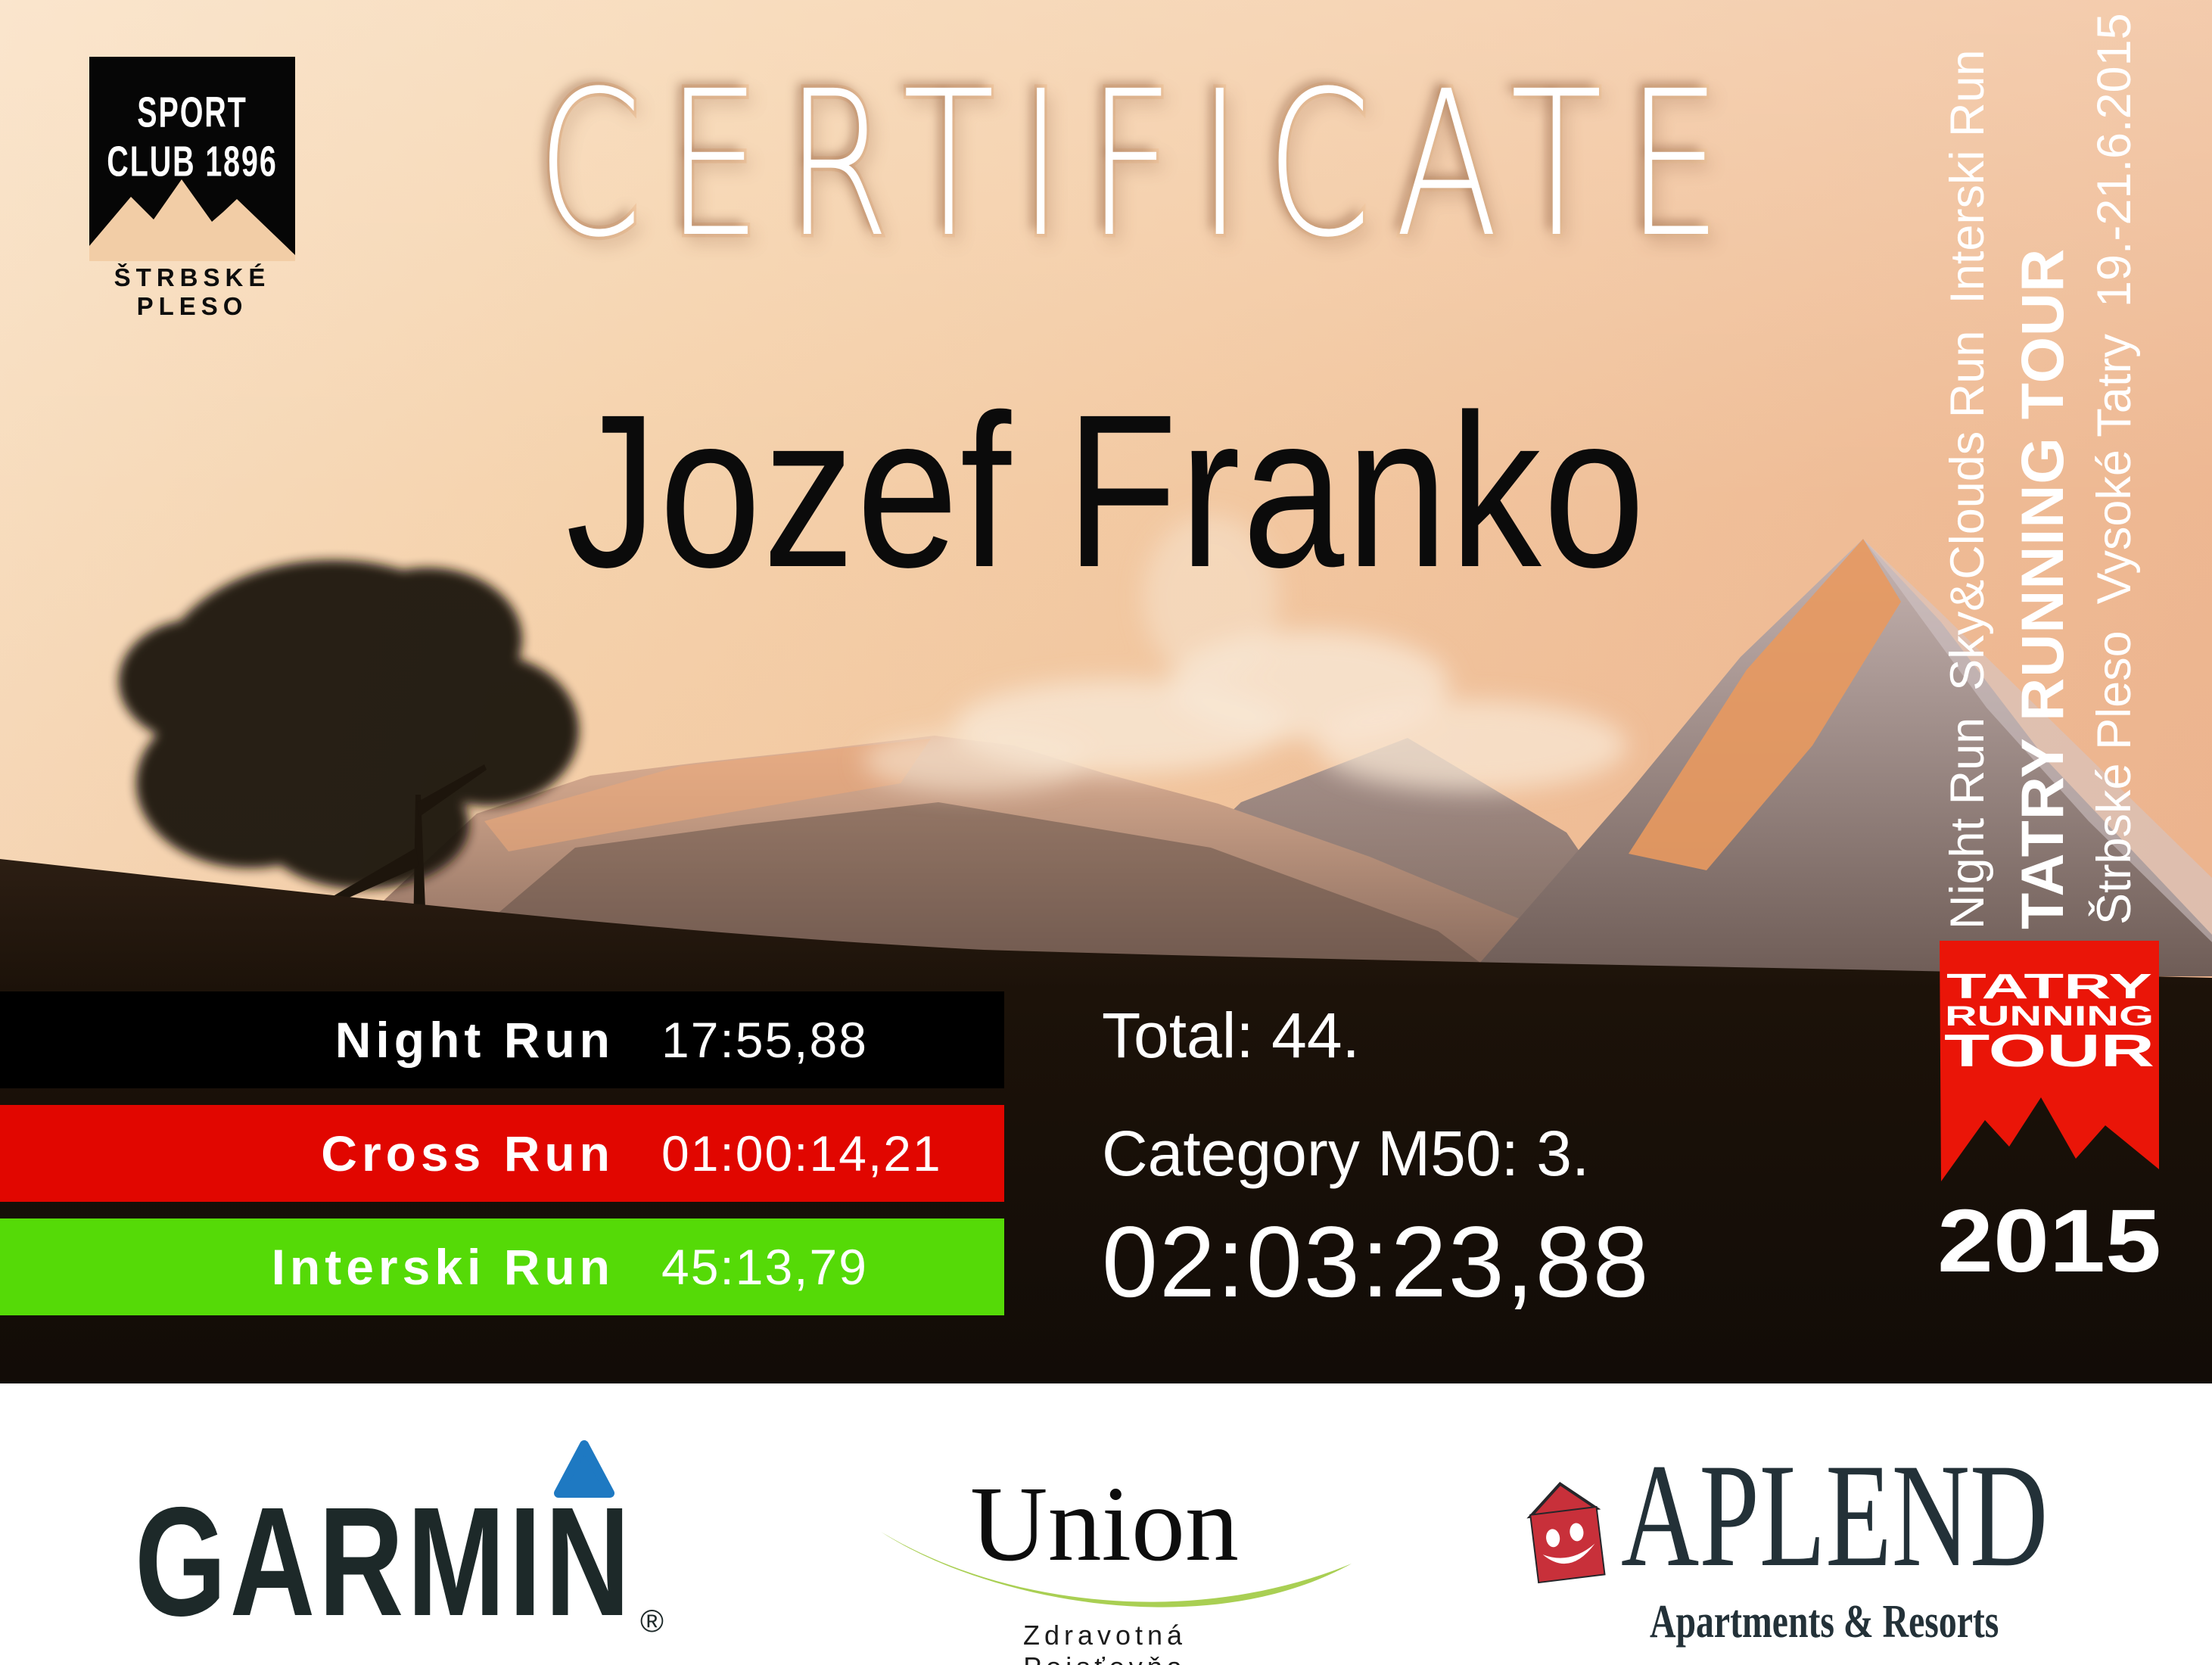 The image size is (2212, 1665). I want to click on tatry-running-tour-badge: TATRY RUNNING TOUR 2015, so click(2049, 1115).